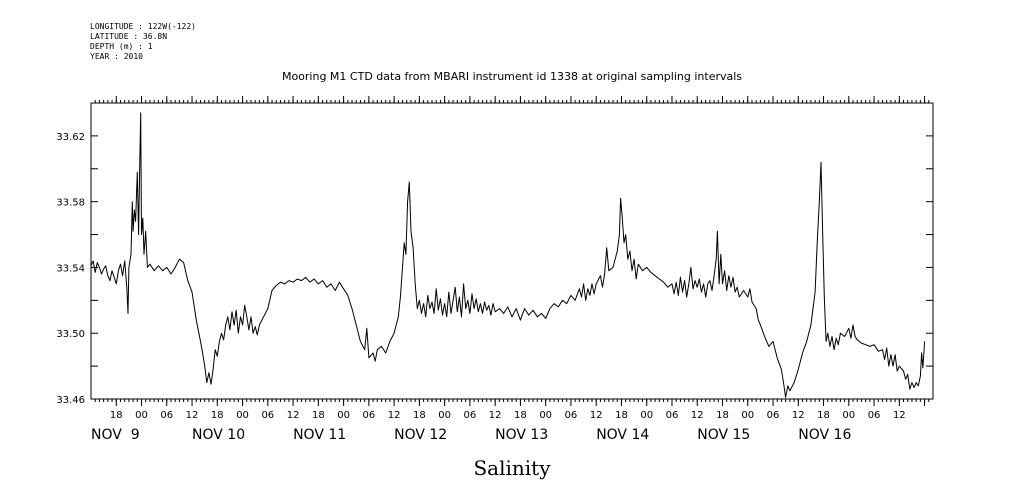 The image size is (1009, 504). What do you see at coordinates (70, 334) in the screenshot?
I see `y-tick-label: 33.50` at bounding box center [70, 334].